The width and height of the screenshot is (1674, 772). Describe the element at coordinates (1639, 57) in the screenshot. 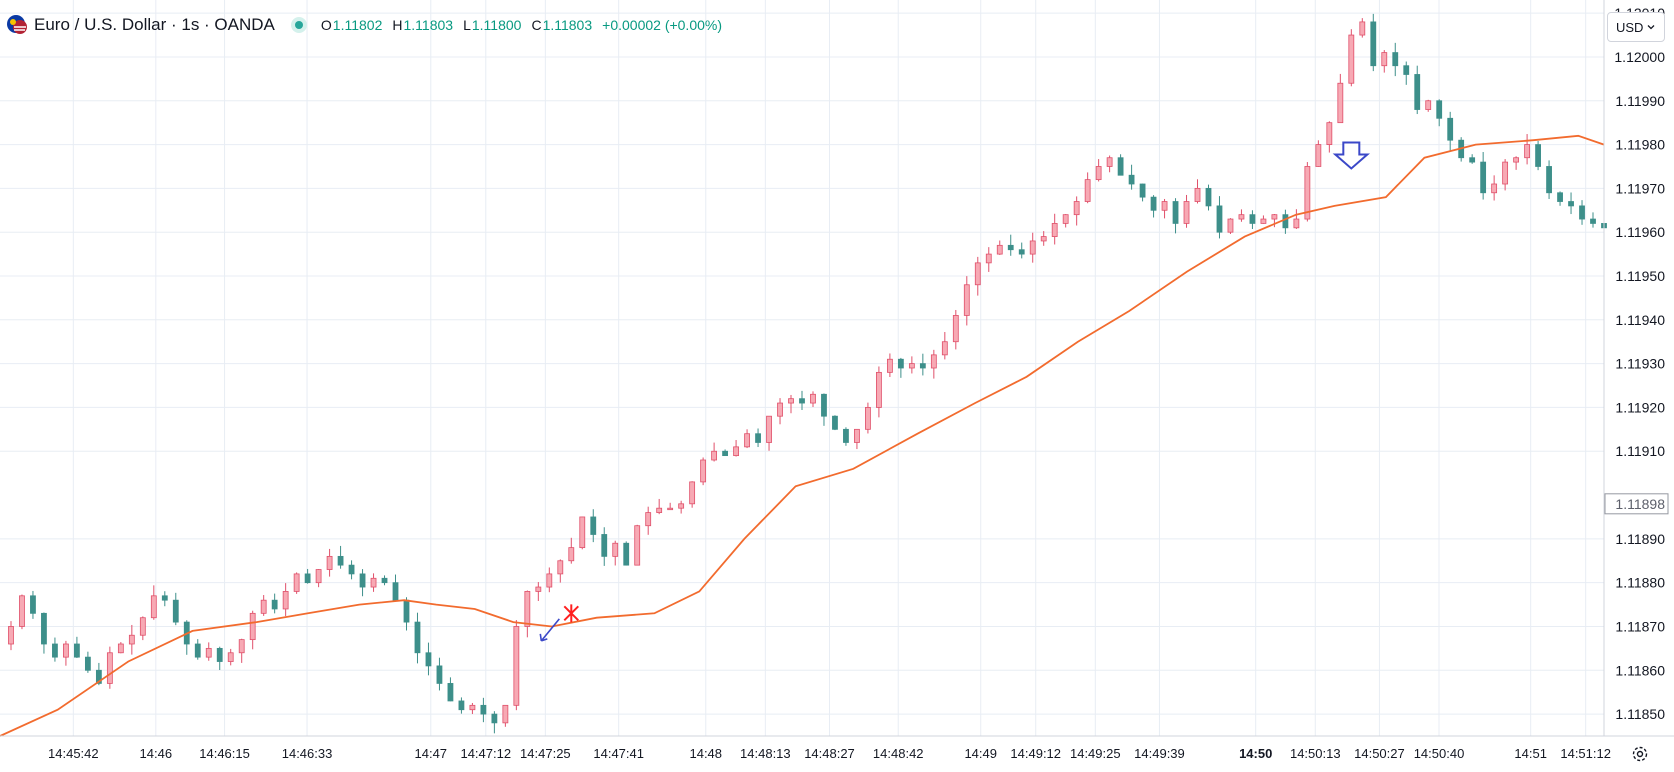

I see `price-tick-label: 1.12000` at that location.